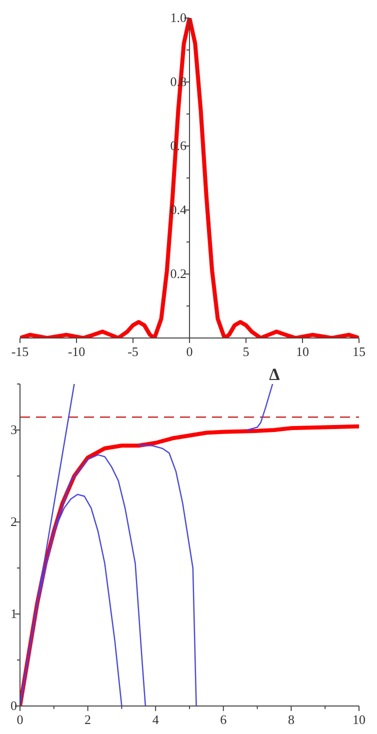  I want to click on y-tick-label: 2, so click(13, 521).